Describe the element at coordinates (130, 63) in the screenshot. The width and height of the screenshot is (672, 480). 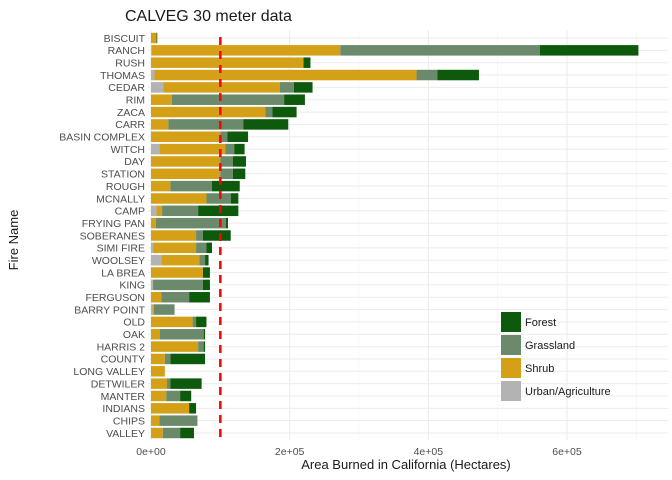
I see `y-tick-label: RUSH` at that location.